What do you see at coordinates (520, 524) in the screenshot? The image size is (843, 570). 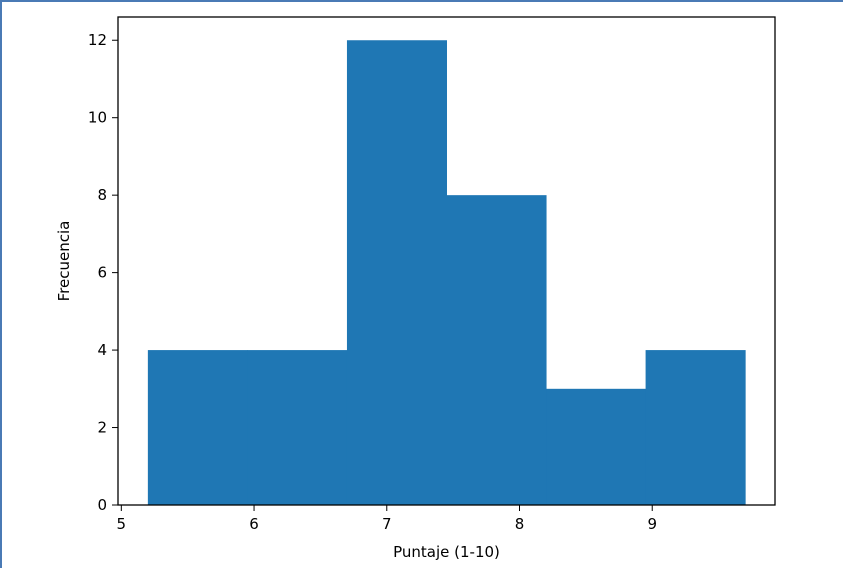 I see `x-tick-label: 8` at bounding box center [520, 524].